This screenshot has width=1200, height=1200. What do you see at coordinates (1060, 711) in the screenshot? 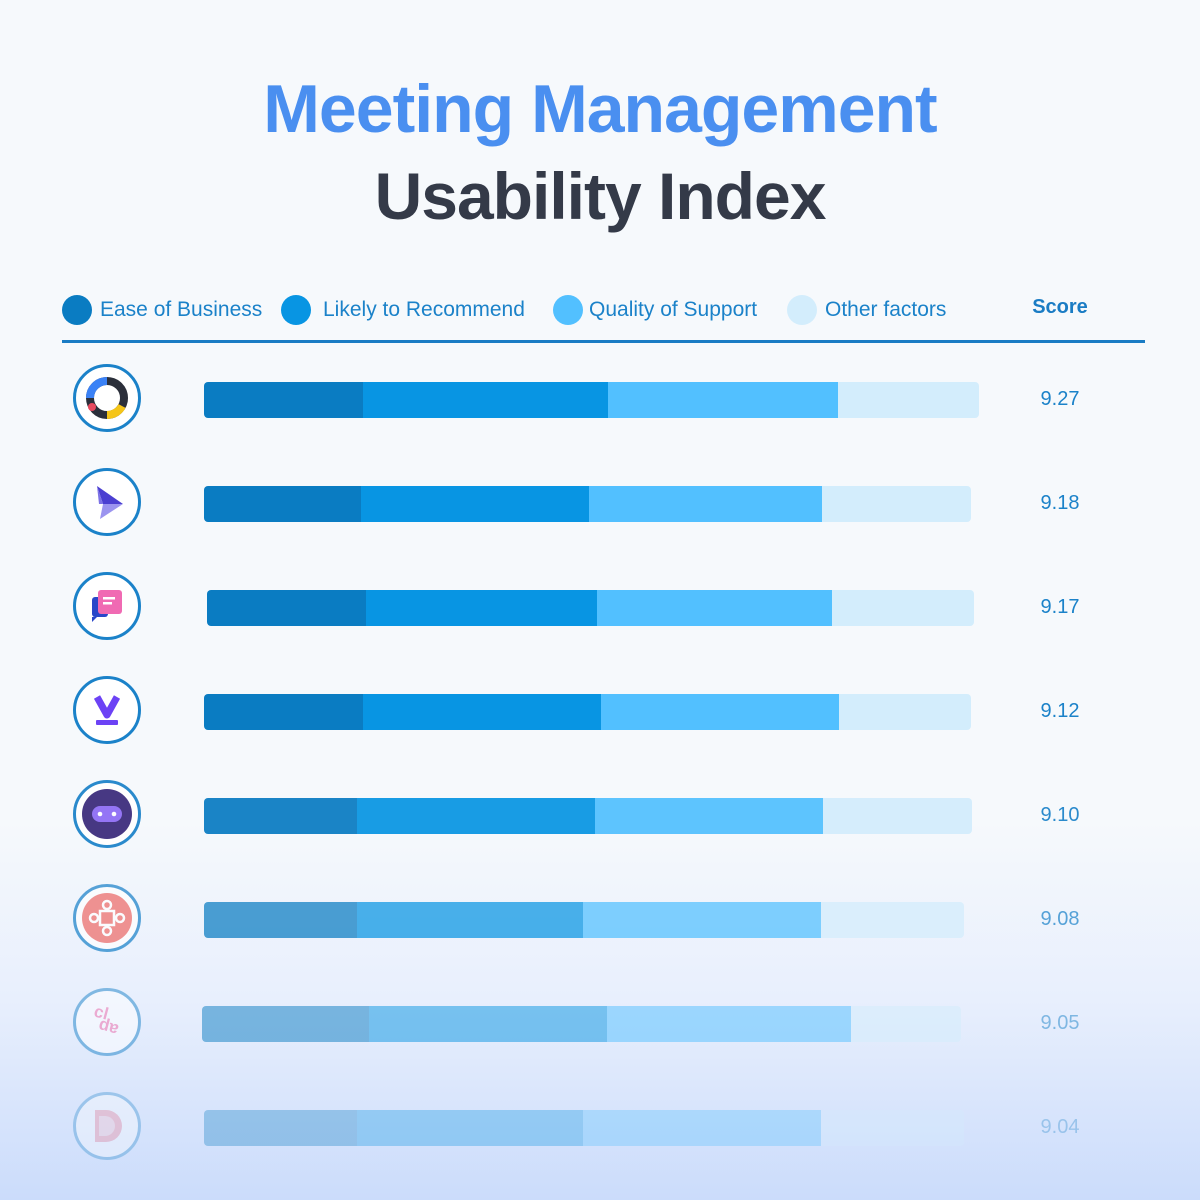
I see `score-value: 9.12` at bounding box center [1060, 711].